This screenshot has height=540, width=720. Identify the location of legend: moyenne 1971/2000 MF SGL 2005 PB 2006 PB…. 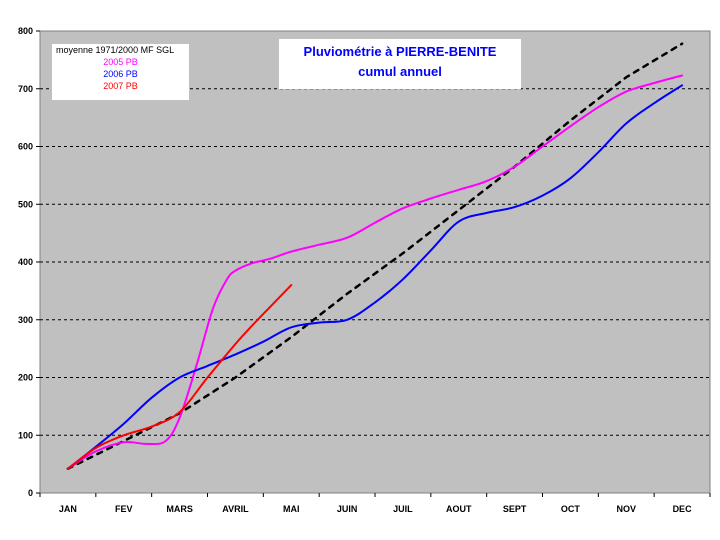
(120, 72).